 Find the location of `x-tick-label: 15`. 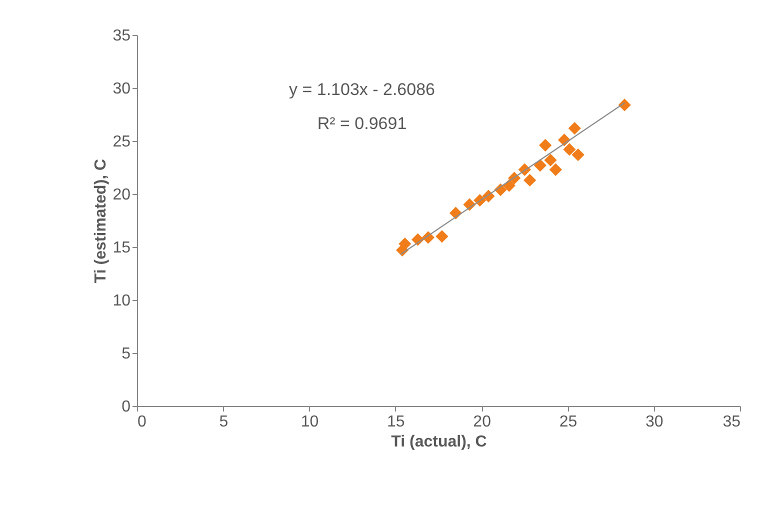

x-tick-label: 15 is located at coordinates (396, 422).